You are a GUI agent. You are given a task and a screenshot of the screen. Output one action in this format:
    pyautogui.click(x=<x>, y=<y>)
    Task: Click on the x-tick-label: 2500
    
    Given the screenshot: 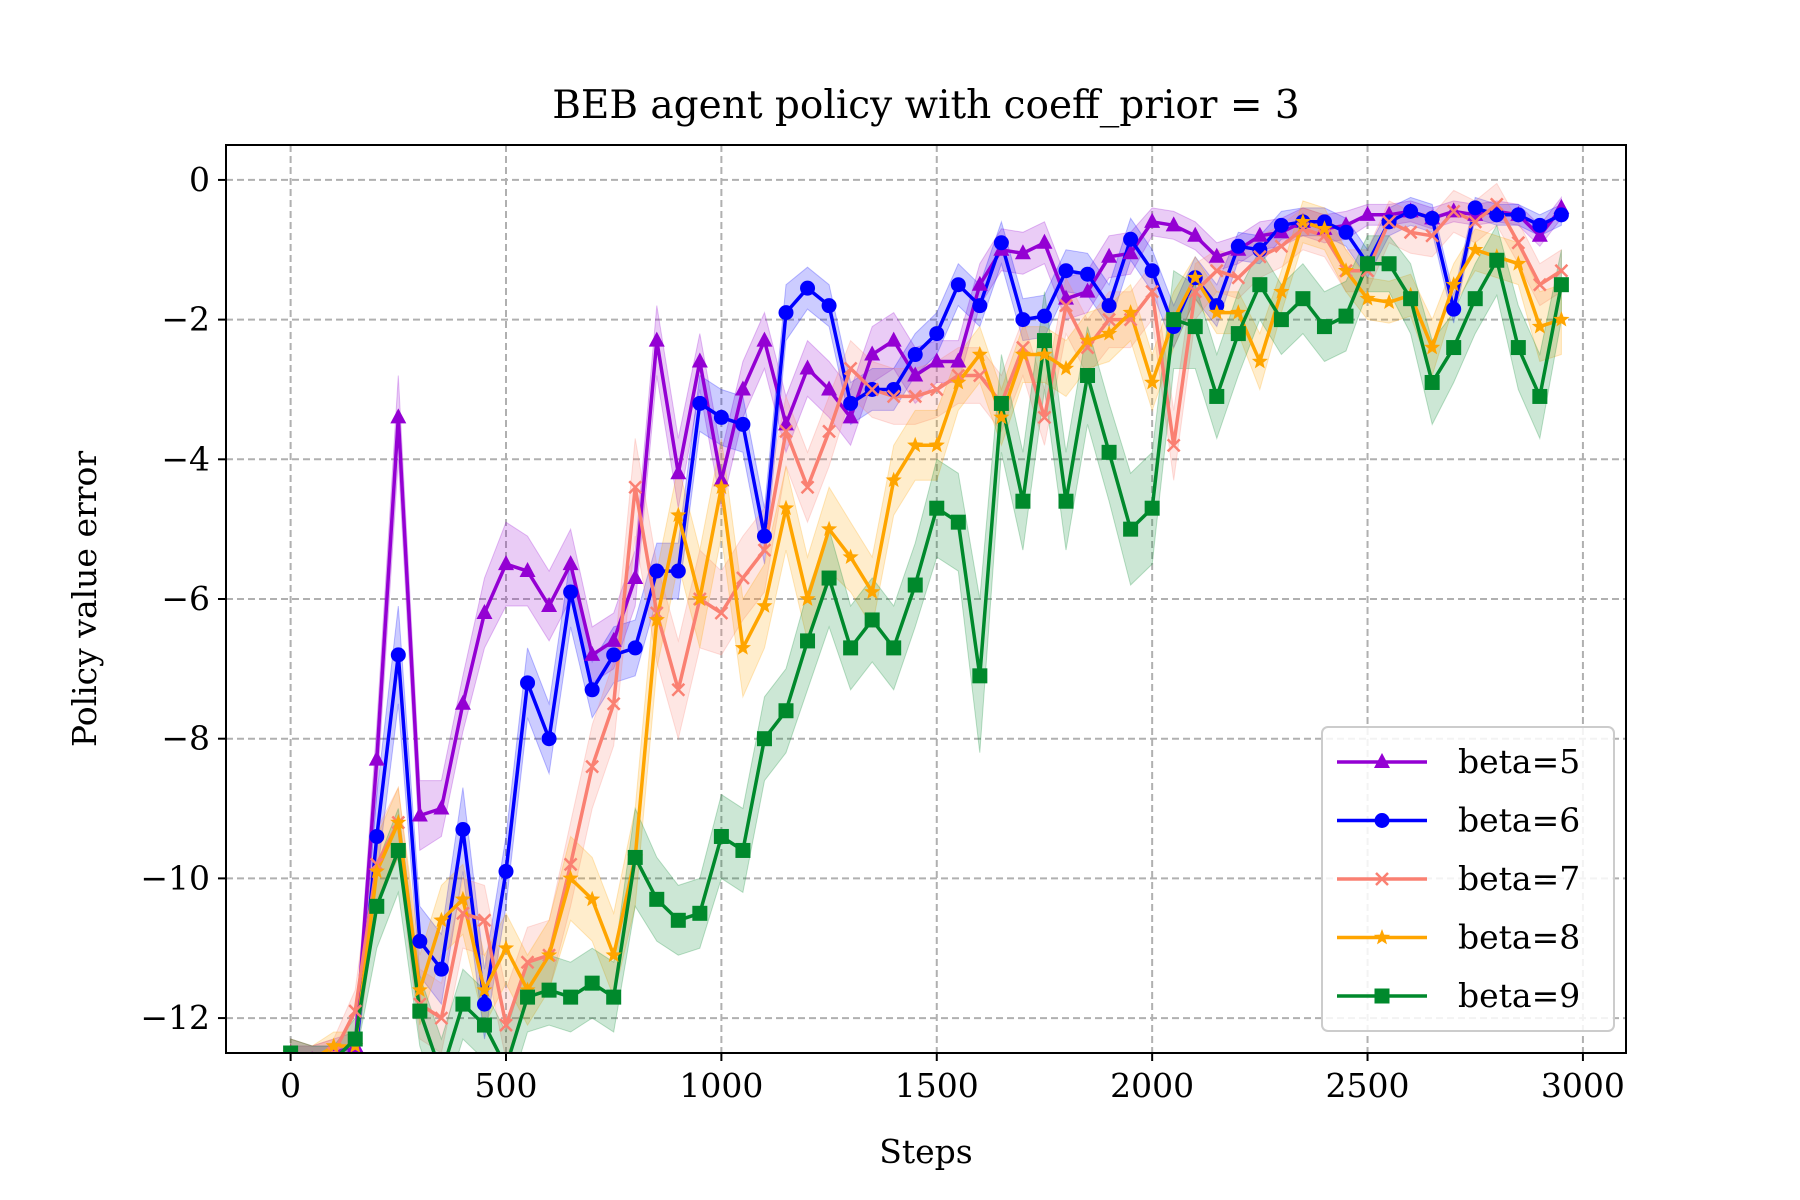 What is the action you would take?
    pyautogui.click(x=1368, y=1085)
    